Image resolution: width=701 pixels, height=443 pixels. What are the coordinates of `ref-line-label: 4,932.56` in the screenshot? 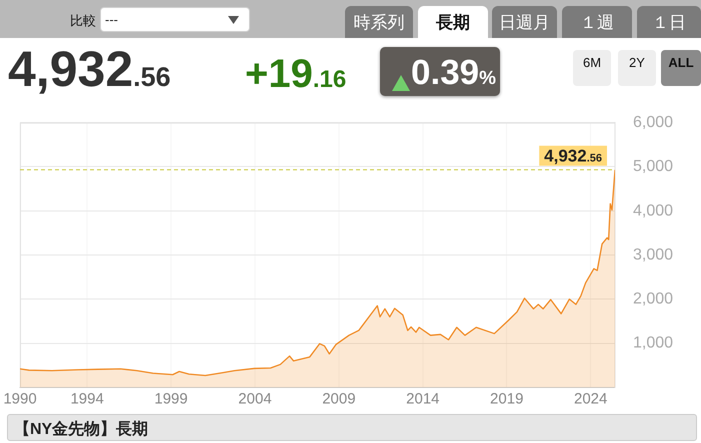 It's located at (573, 156).